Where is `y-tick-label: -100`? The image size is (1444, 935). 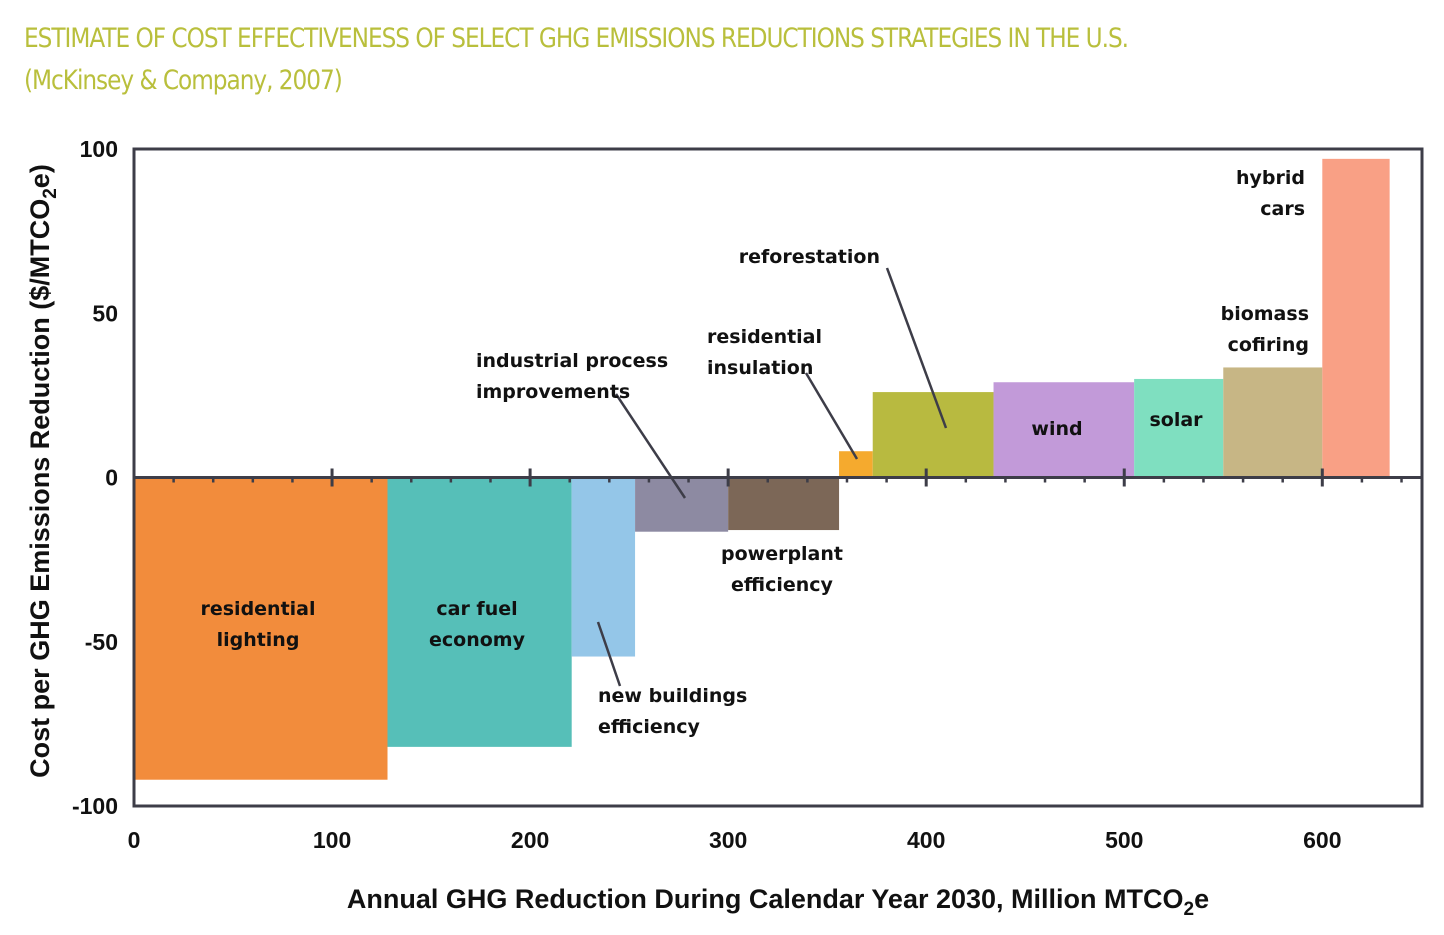 y-tick-label: -100 is located at coordinates (95, 806).